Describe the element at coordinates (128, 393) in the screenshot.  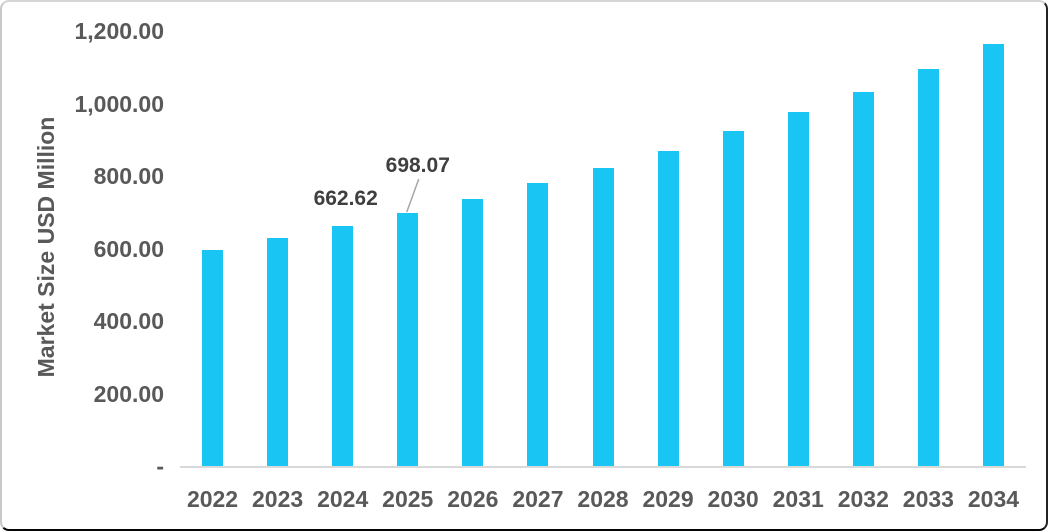
I see `y-tick-1: 200.00` at that location.